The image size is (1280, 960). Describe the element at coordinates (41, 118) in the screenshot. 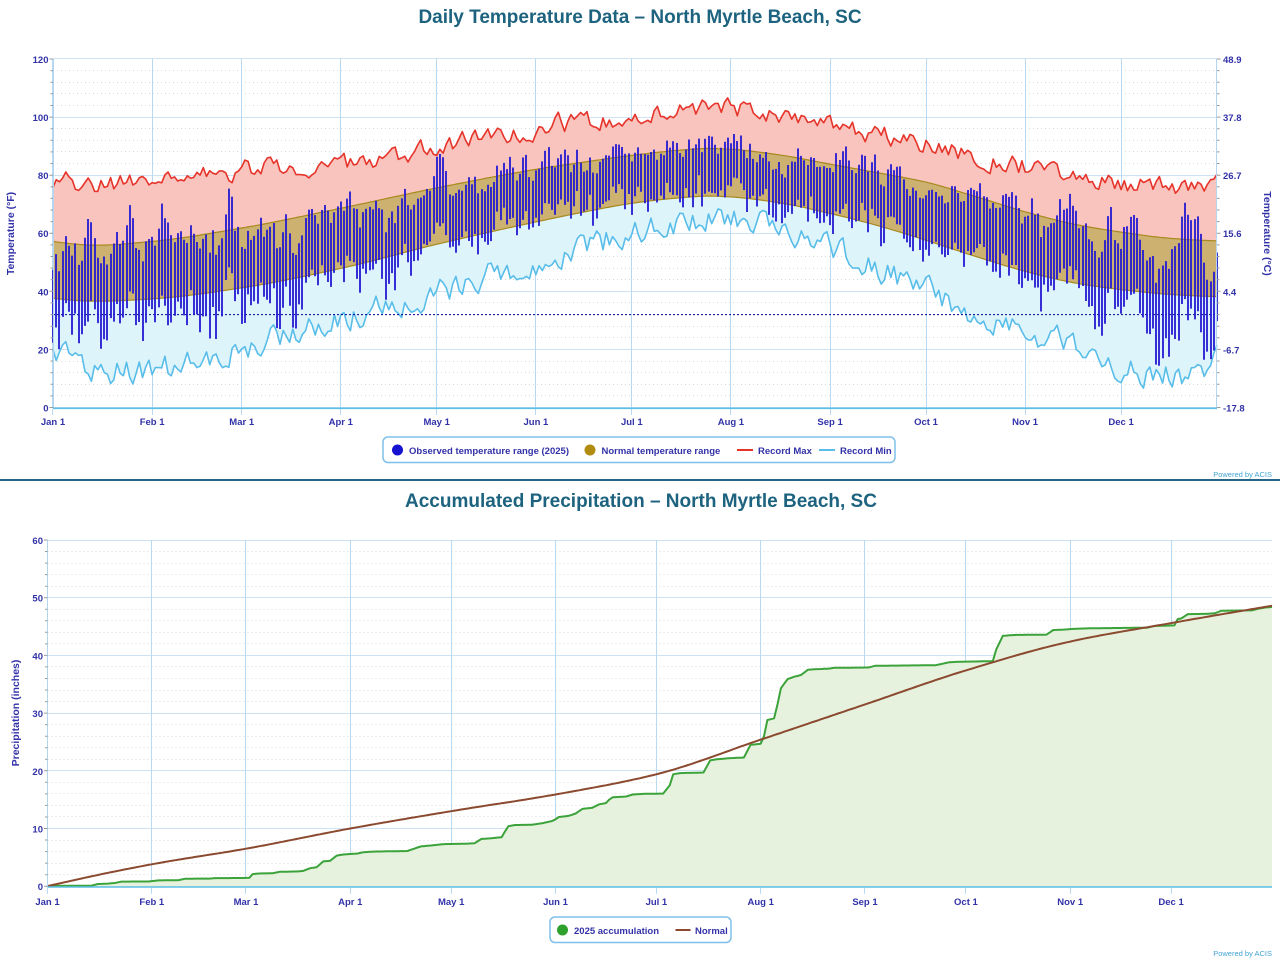

I see `svg-text: 100` at that location.